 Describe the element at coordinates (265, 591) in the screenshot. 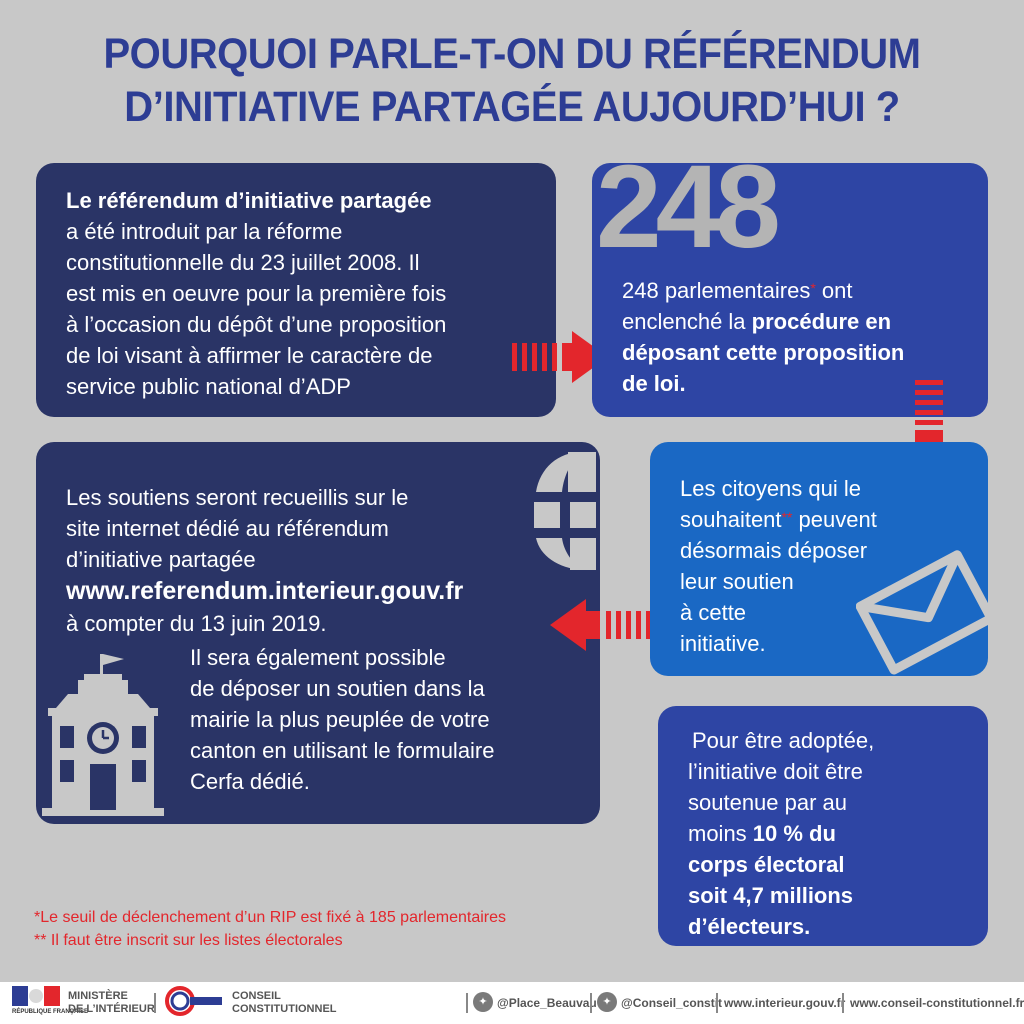

I see `referendum-url-link: www.referendum.interieur.gouv.fr` at that location.